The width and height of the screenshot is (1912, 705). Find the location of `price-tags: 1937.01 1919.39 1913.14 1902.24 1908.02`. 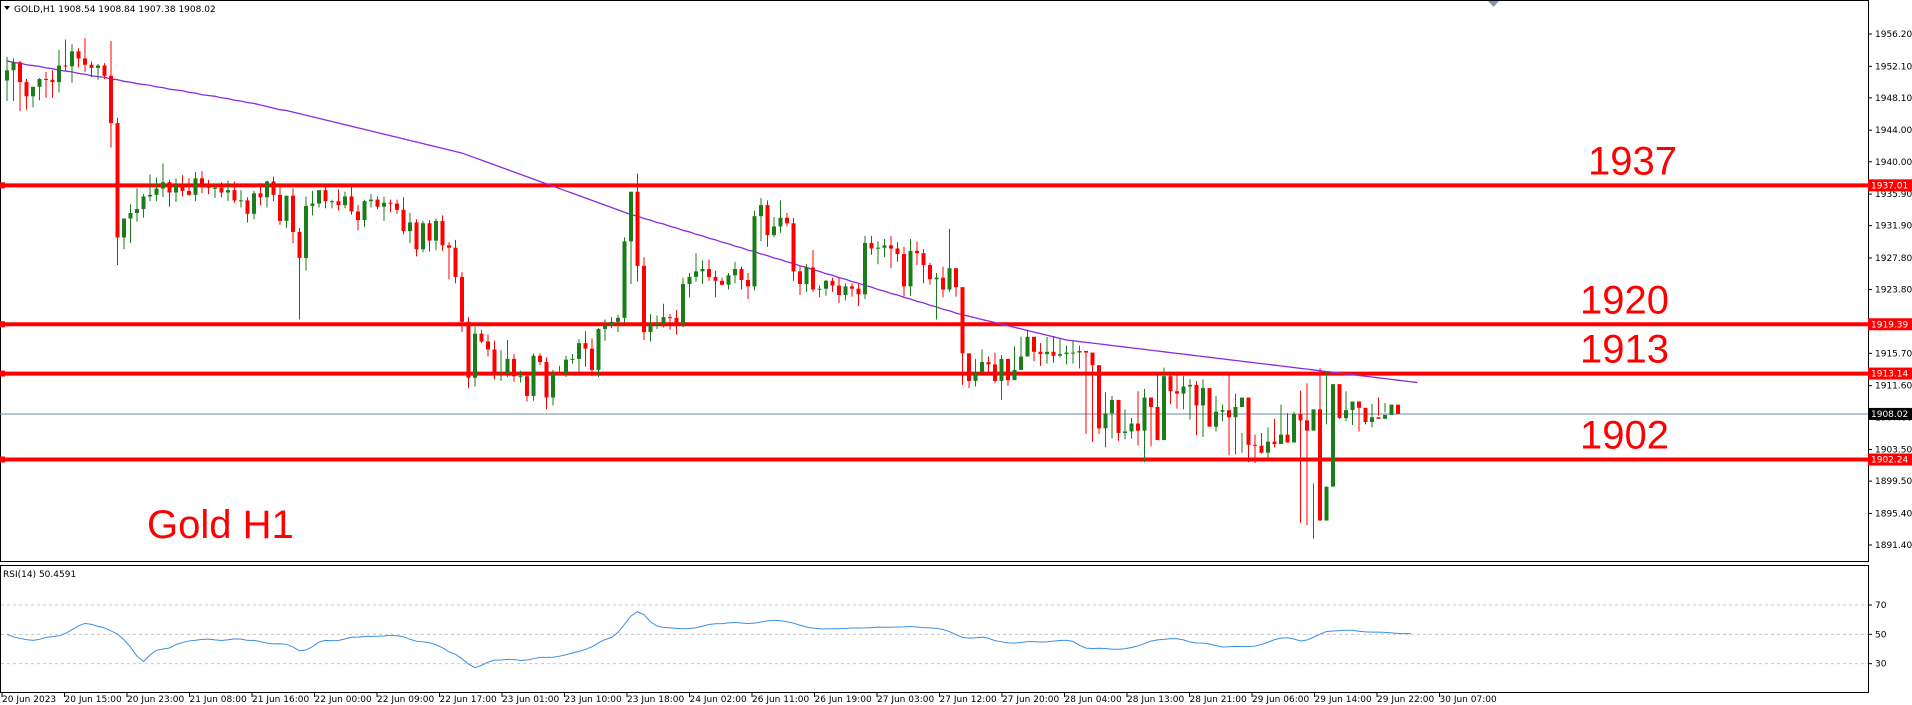

price-tags: 1937.01 1919.39 1913.14 1902.24 1908.02 is located at coordinates (1890, 322).